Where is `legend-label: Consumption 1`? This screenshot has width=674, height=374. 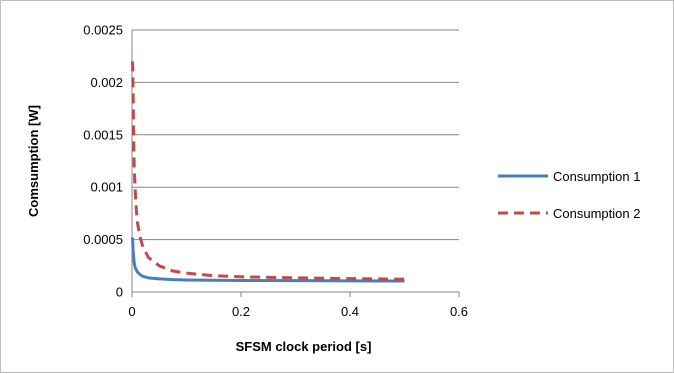
legend-label: Consumption 1 is located at coordinates (596, 176).